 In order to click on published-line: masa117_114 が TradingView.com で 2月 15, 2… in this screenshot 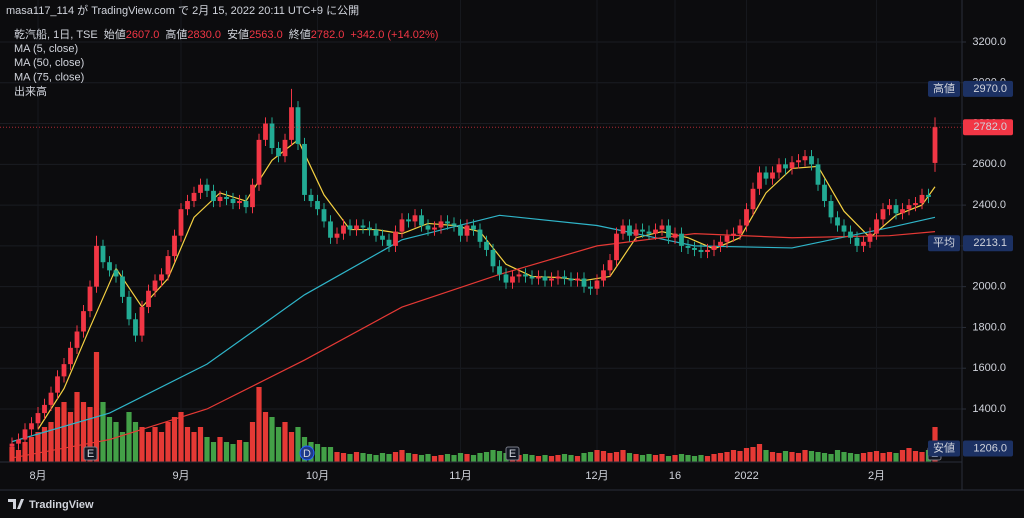, I will do `click(182, 10)`.